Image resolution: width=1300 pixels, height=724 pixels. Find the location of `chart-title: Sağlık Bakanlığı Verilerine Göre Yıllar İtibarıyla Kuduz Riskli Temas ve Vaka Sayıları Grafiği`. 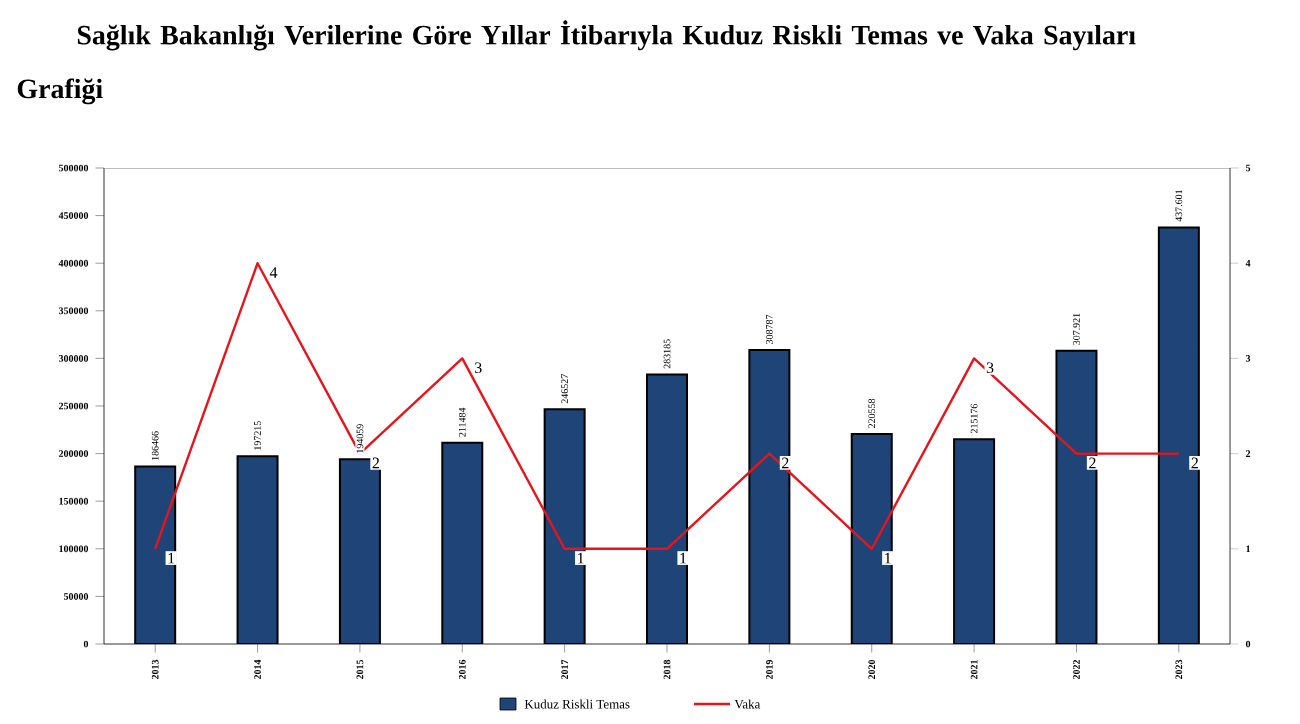

chart-title: Sağlık Bakanlığı Verilerine Göre Yıllar İtibarıyla Kuduz Riskli Temas ve Vaka Sayıları Grafiği is located at coordinates (576, 62).